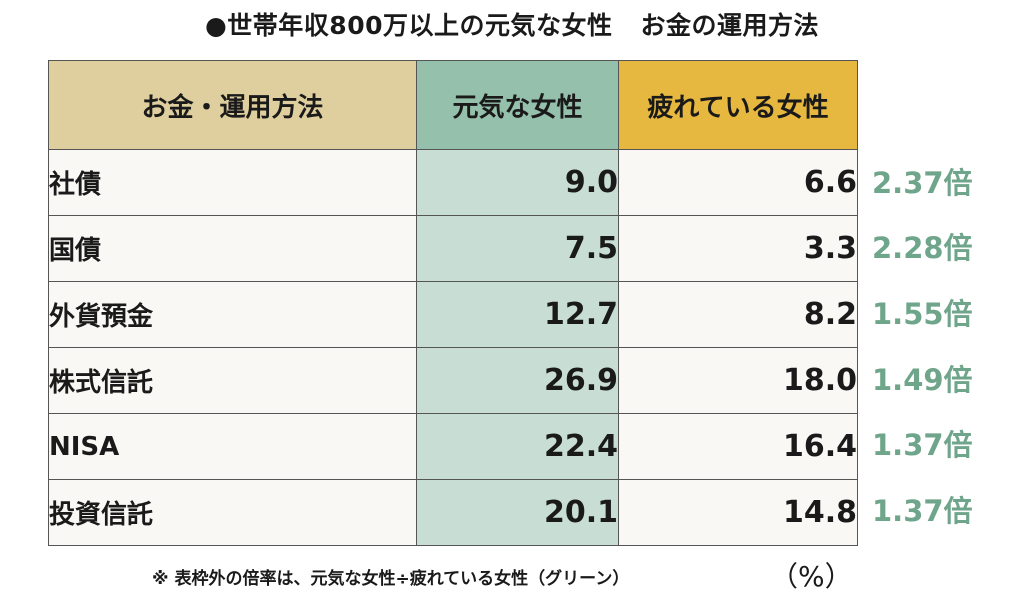  I want to click on cell-tired: 16.4, so click(738, 446).